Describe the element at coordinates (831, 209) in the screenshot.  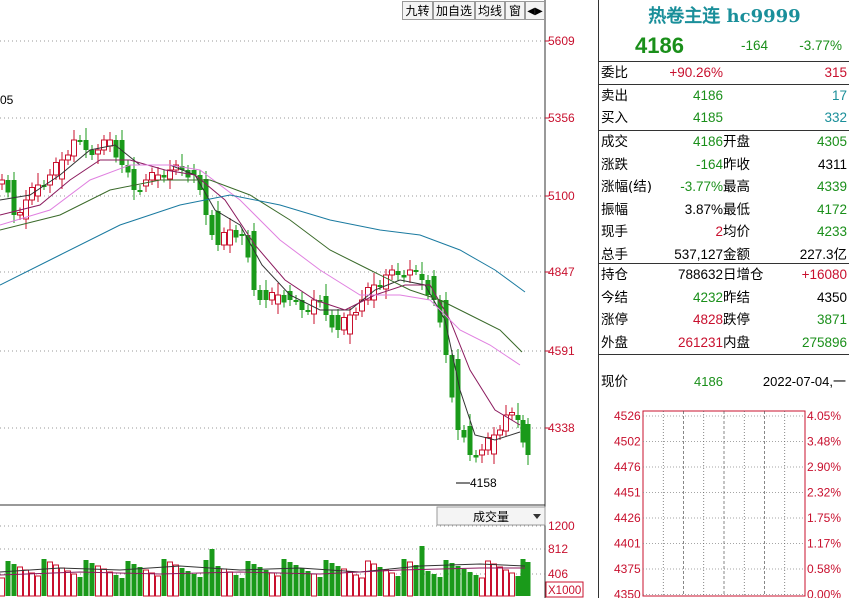
I see `stat-value: 4172` at that location.